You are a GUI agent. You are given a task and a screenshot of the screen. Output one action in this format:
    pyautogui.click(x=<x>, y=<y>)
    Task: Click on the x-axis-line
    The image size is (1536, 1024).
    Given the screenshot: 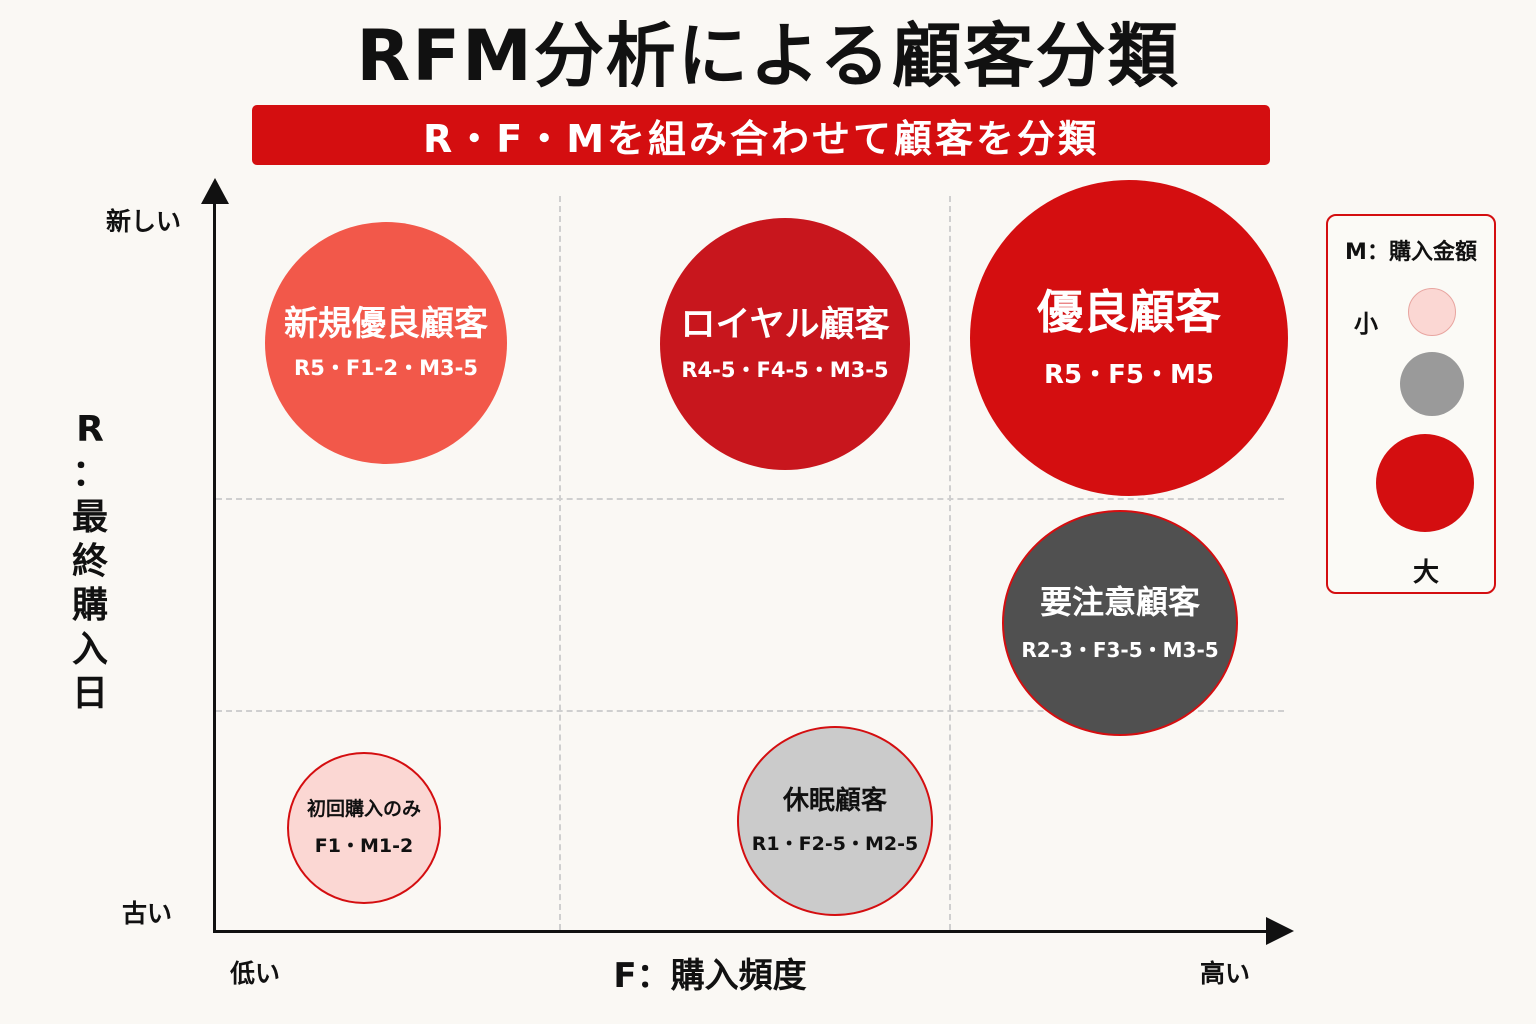 What is the action you would take?
    pyautogui.click(x=740, y=931)
    